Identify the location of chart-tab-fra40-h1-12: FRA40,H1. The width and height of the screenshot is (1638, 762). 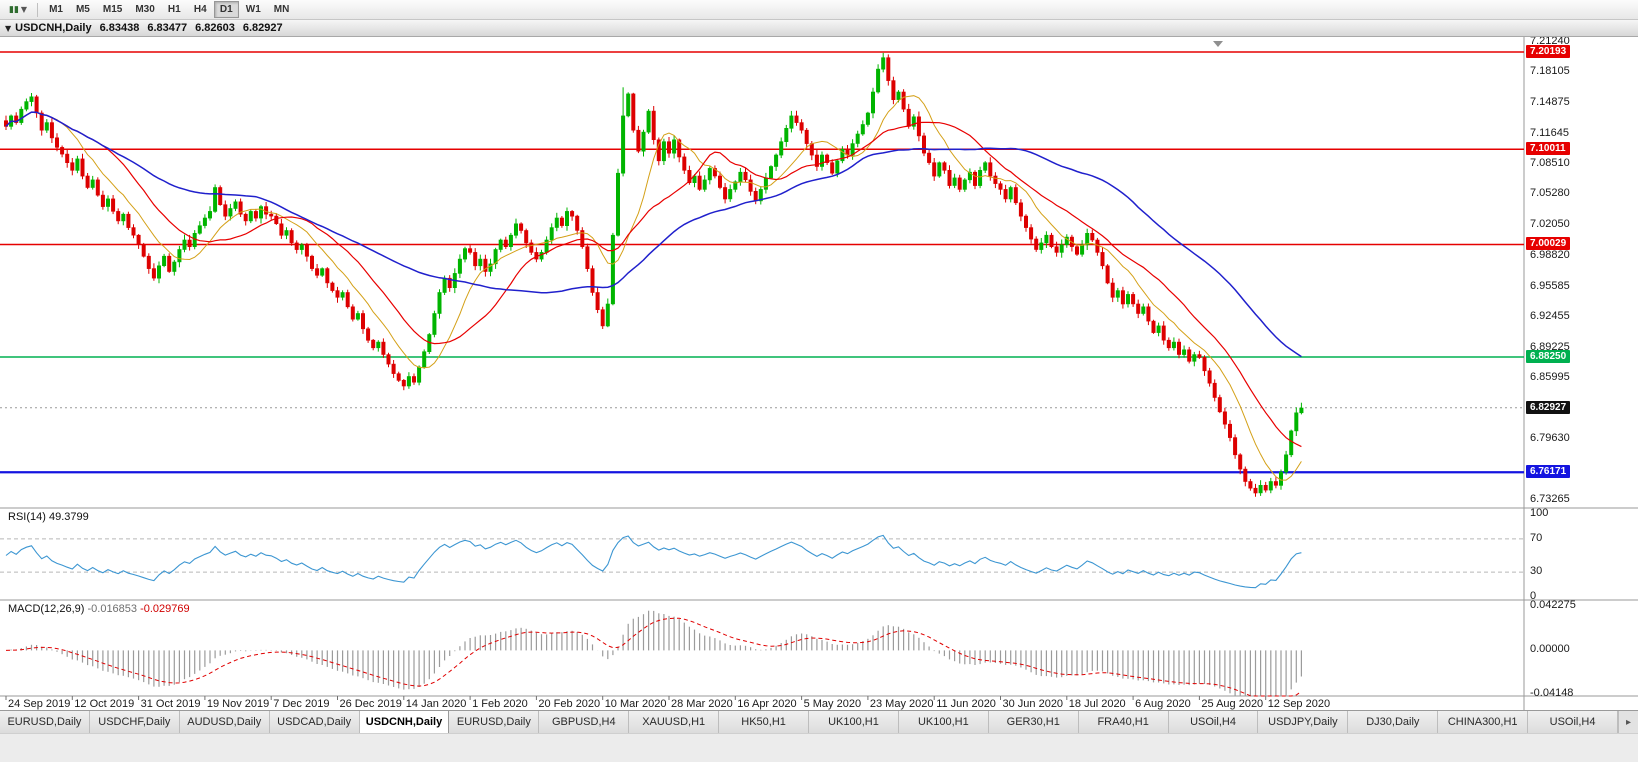
(1123, 722).